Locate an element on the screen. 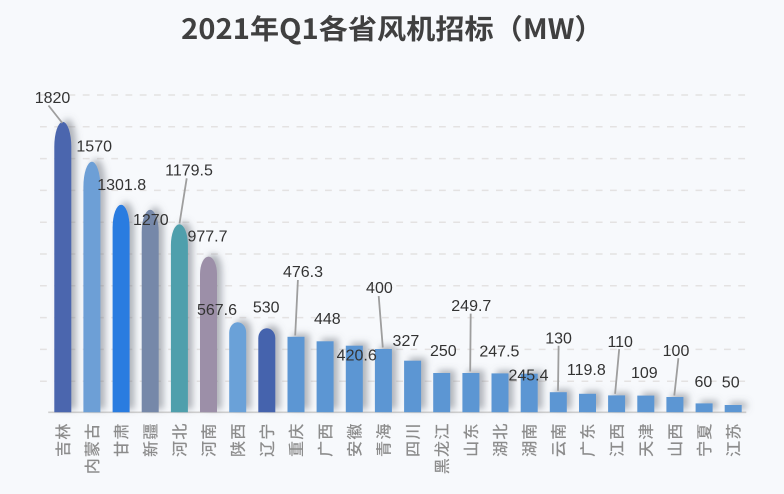 Image resolution: width=784 pixels, height=494 pixels. svg-text: 250 is located at coordinates (443, 351).